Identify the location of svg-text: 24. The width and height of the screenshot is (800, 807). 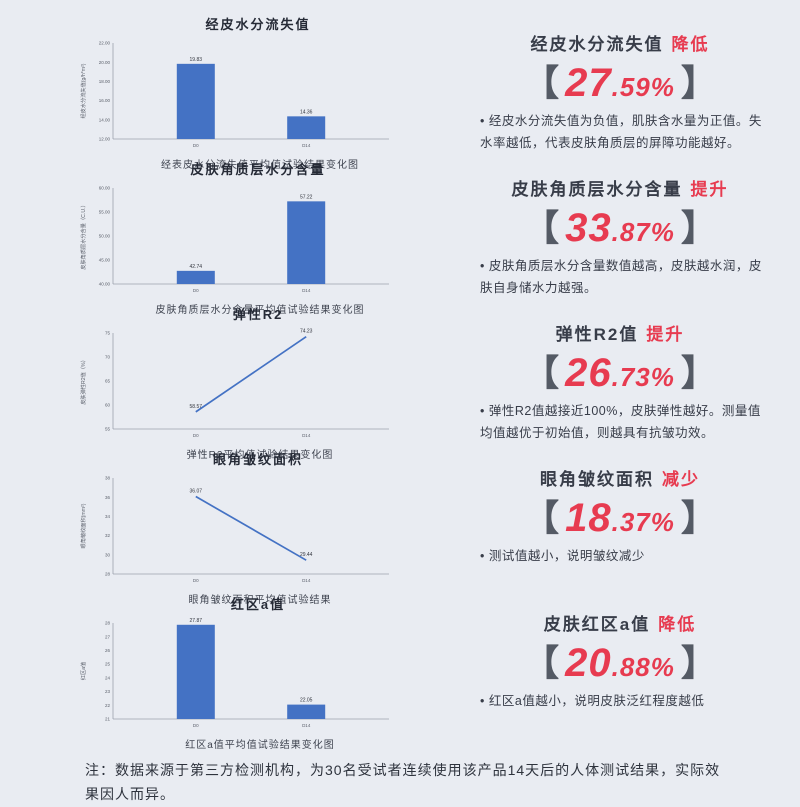
(108, 677).